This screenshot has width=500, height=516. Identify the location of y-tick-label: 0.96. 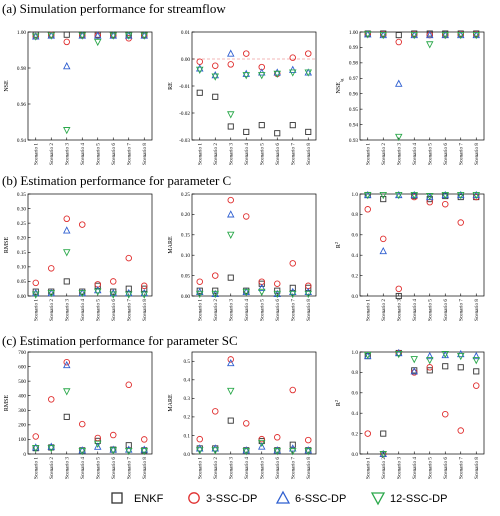
(21, 105).